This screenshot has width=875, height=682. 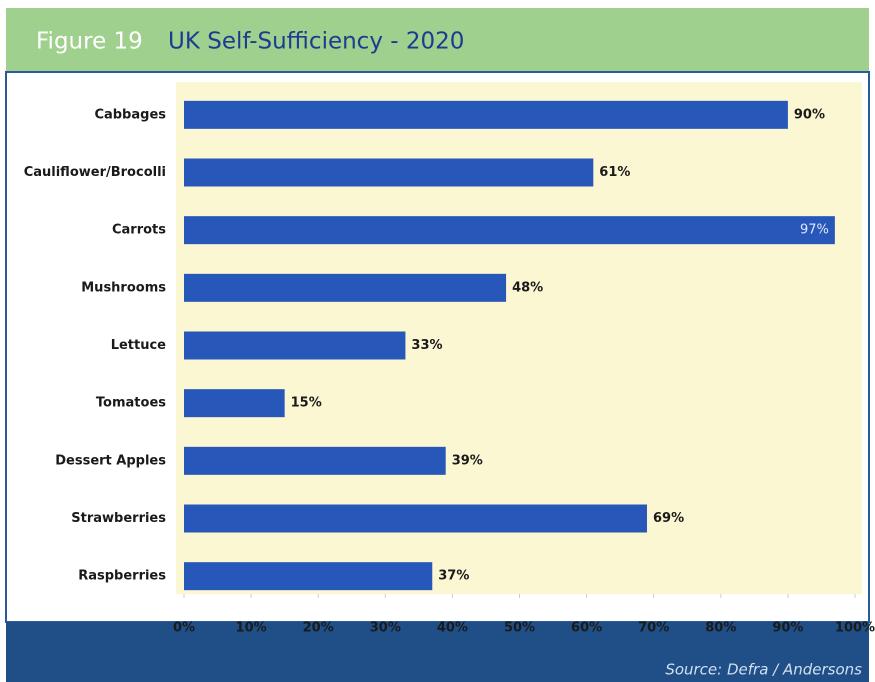 What do you see at coordinates (814, 230) in the screenshot?
I see `value-label: 97%` at bounding box center [814, 230].